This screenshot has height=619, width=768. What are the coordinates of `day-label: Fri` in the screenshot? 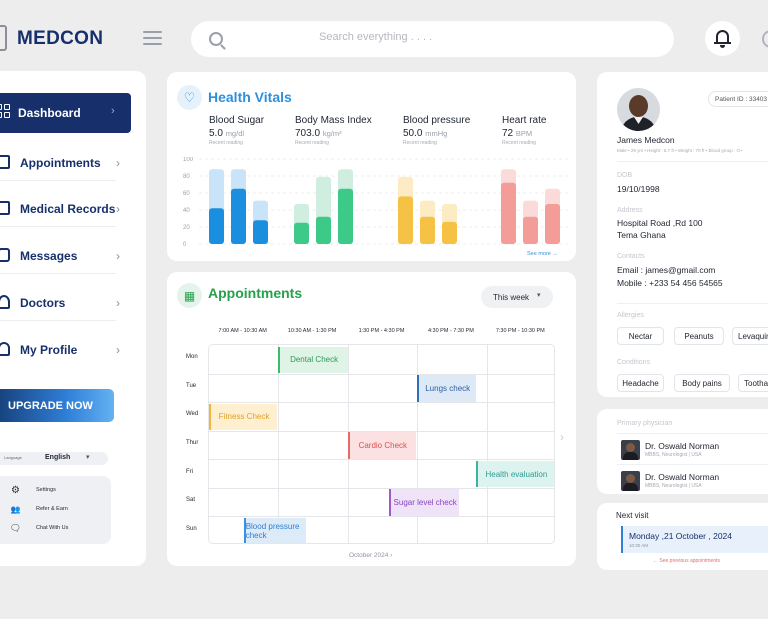 It's located at (189, 471).